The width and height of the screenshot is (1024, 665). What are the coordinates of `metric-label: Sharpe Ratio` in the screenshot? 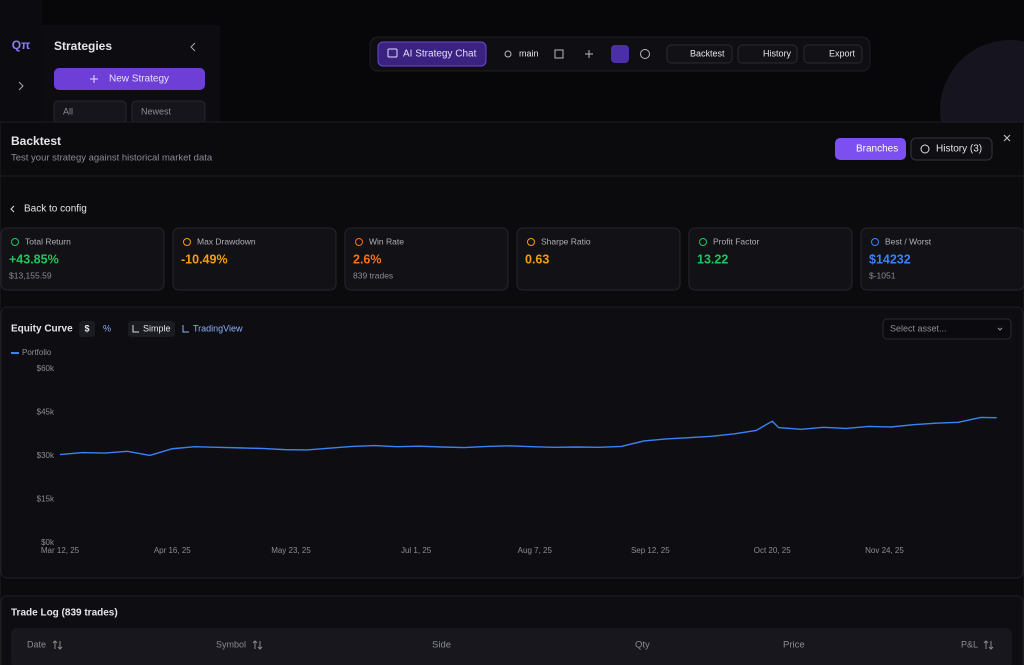 It's located at (566, 241).